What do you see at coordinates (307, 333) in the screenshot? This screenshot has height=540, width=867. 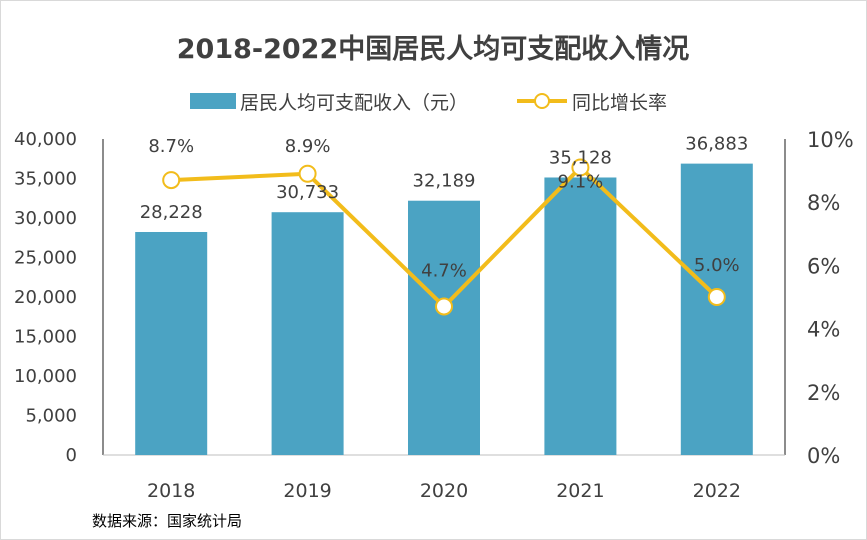 I see `bar-2019` at bounding box center [307, 333].